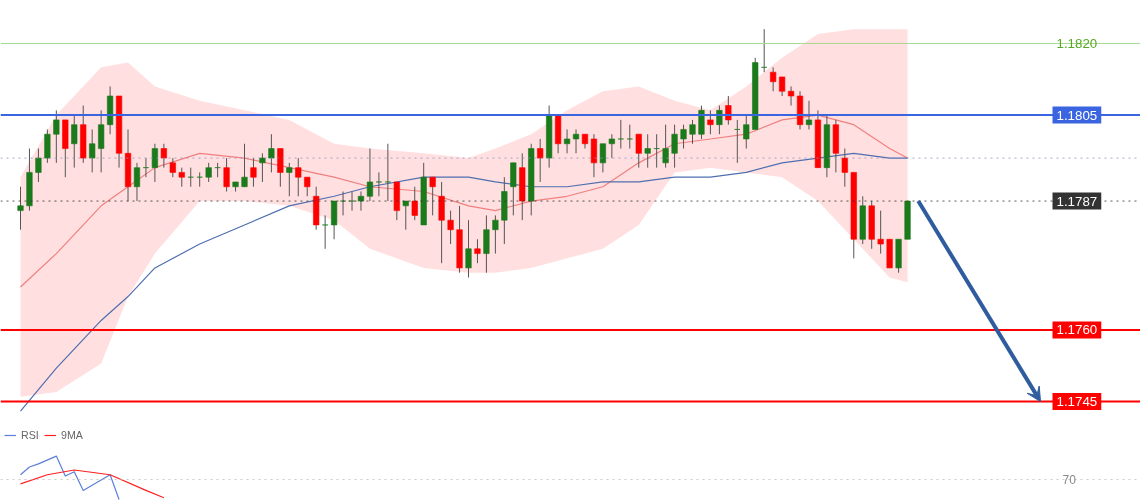  Describe the element at coordinates (72, 435) in the screenshot. I see `legend-label: 9MA` at that location.